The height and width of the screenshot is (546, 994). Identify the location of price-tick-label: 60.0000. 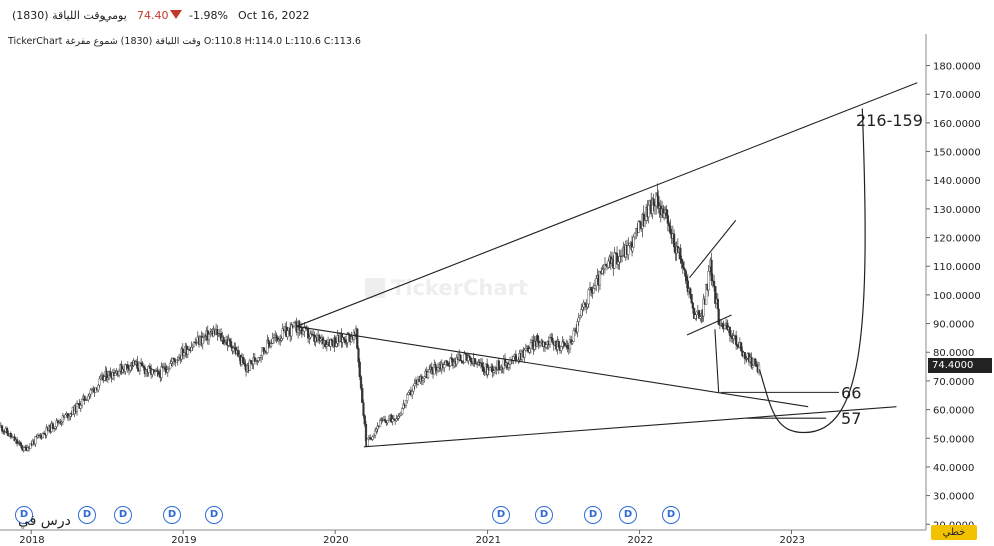
(953, 411).